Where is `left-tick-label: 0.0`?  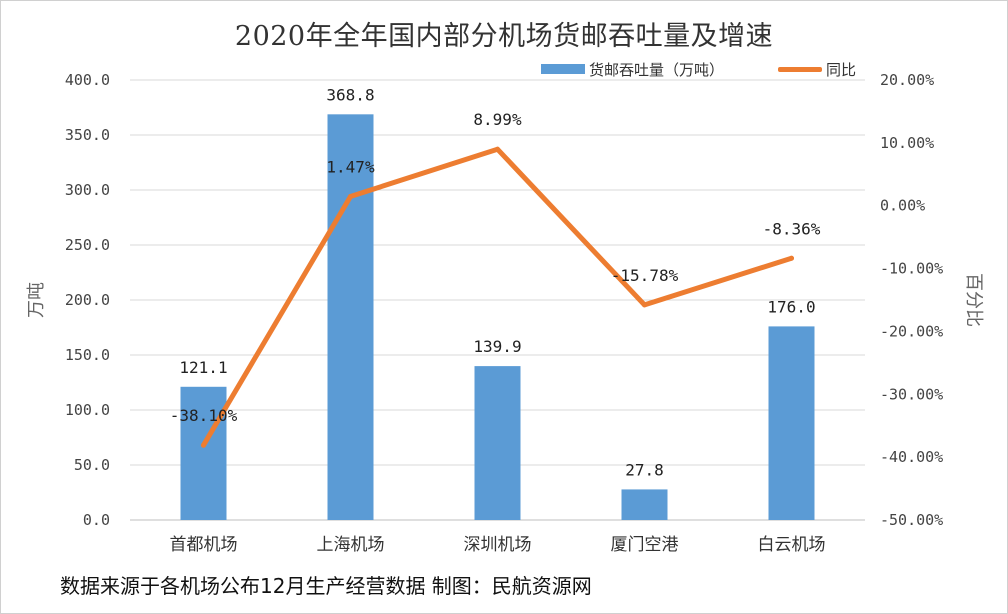 left-tick-label: 0.0 is located at coordinates (96, 520).